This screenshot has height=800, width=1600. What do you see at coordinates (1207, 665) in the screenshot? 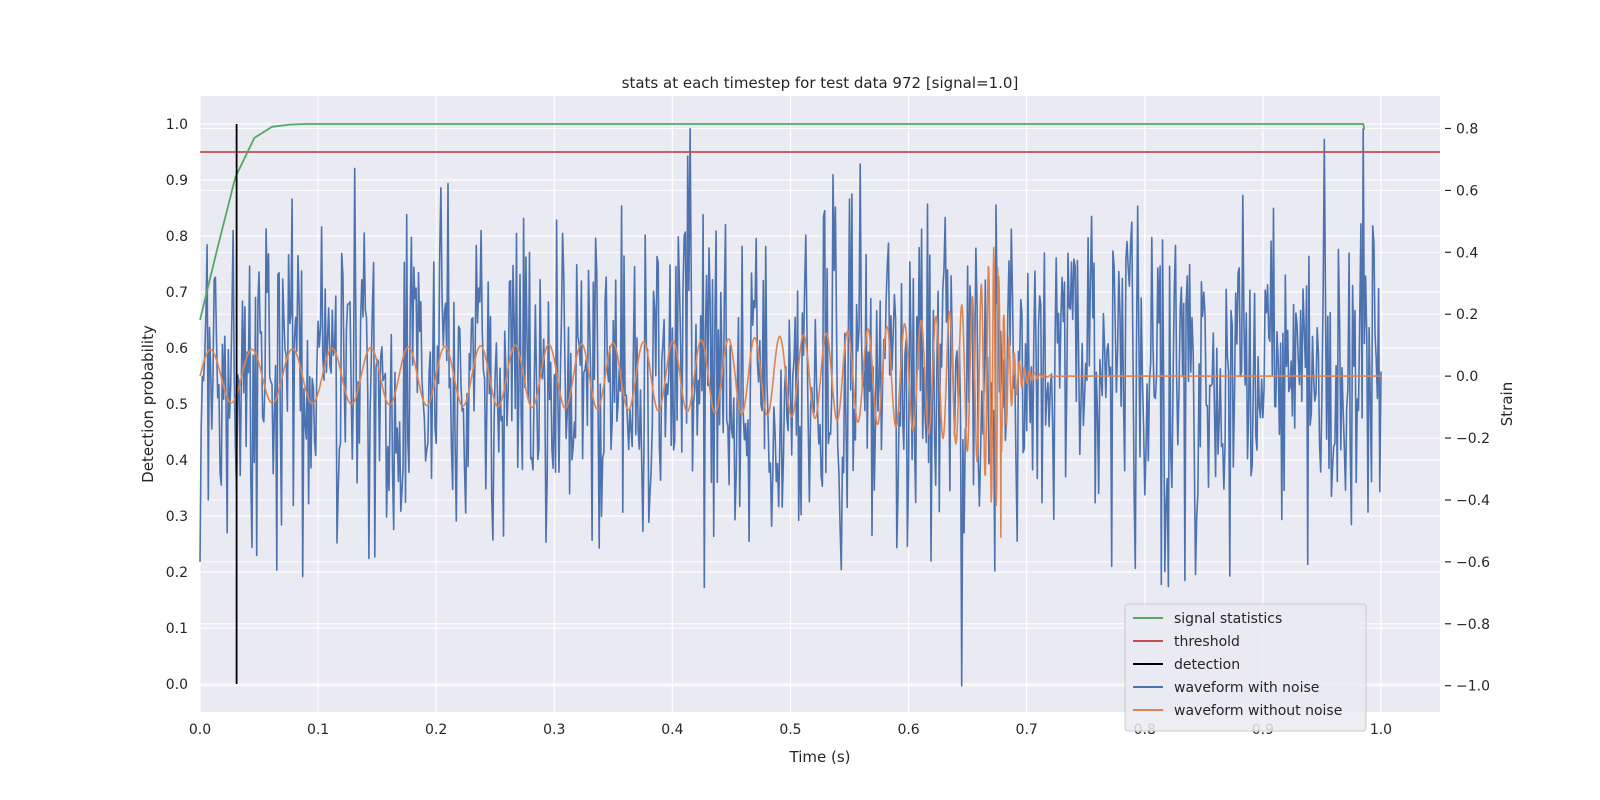
I see `legend-label: detection` at bounding box center [1207, 665].